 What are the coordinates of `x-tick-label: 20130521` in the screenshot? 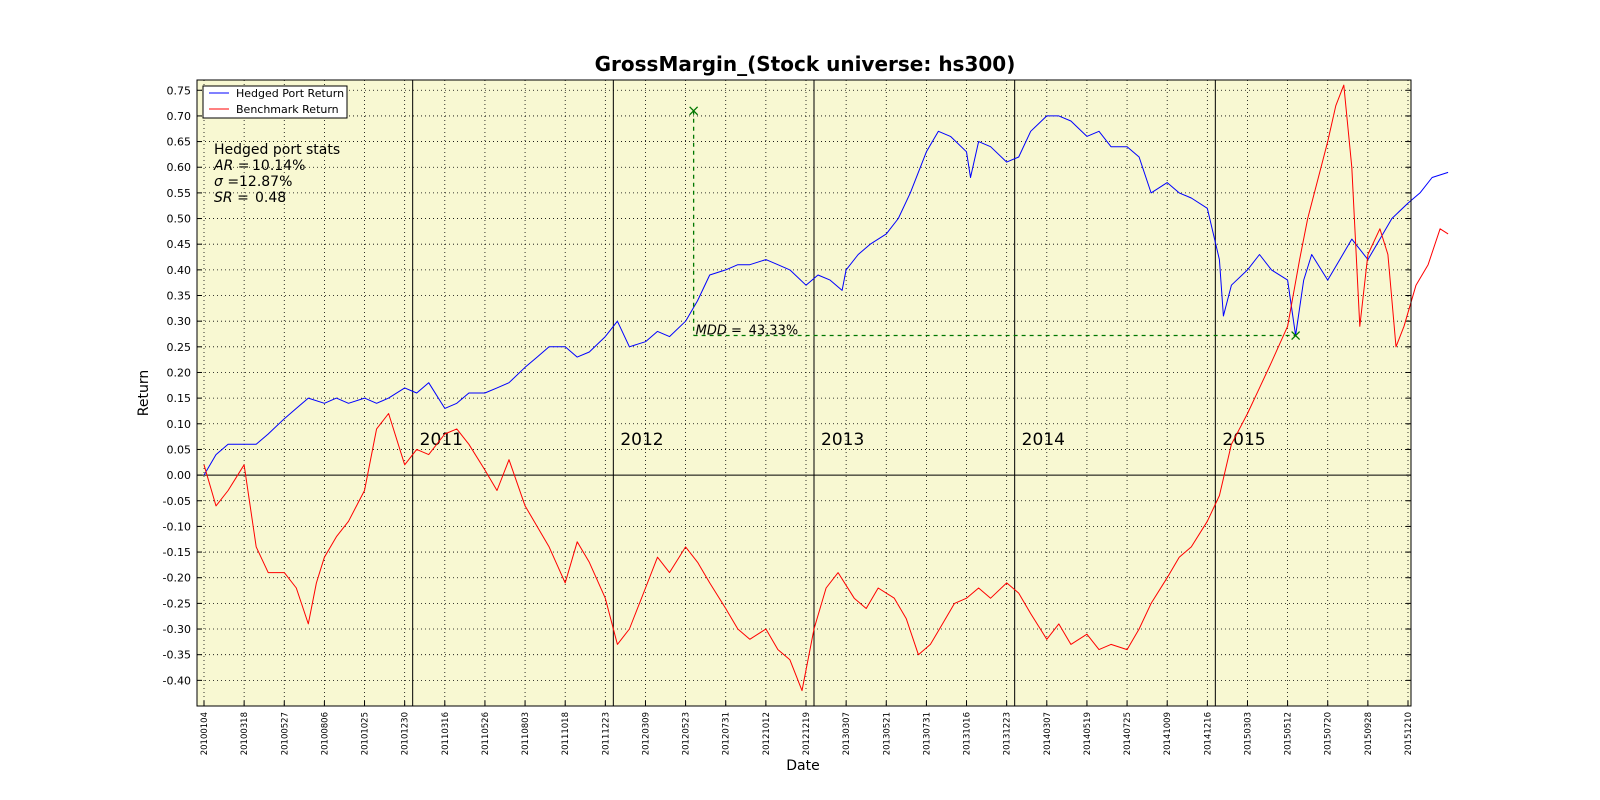 It's located at (887, 733).